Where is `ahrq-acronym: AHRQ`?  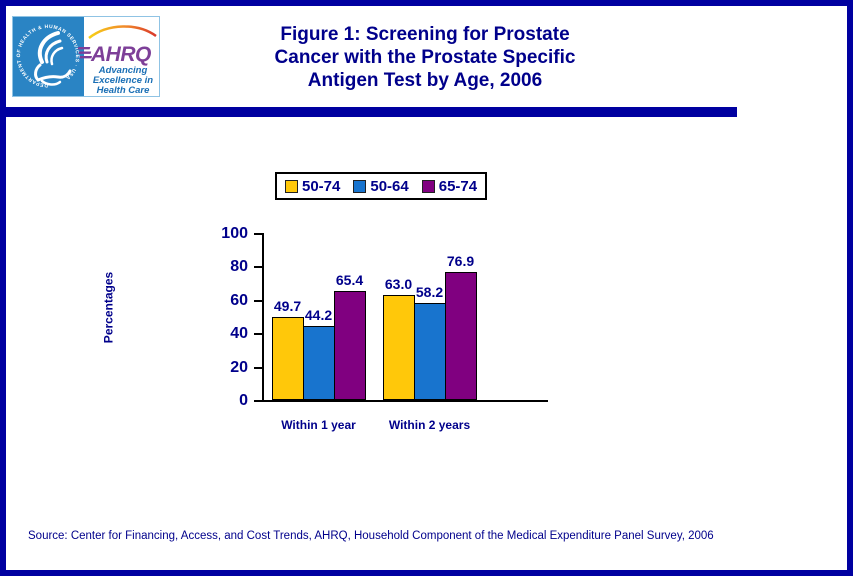 ahrq-acronym: AHRQ is located at coordinates (120, 54).